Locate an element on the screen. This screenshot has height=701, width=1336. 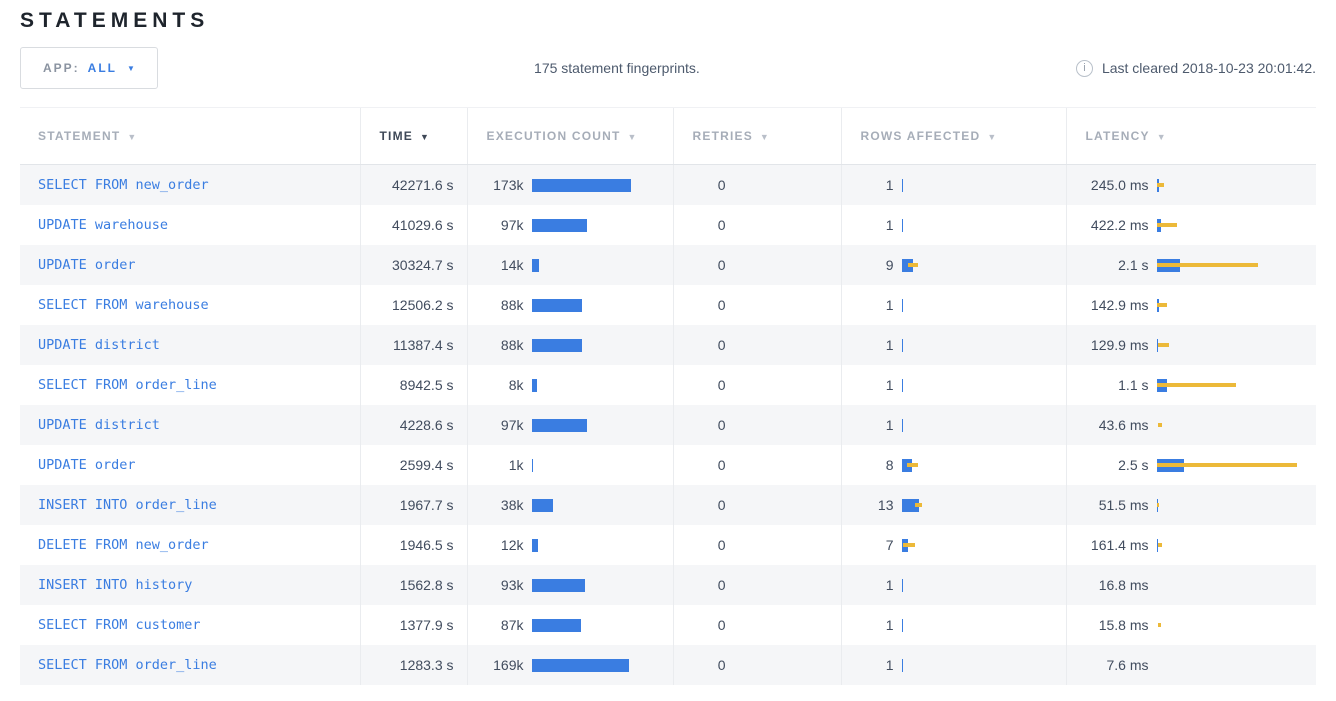
rows-affected-value: 7 is located at coordinates (889, 545).